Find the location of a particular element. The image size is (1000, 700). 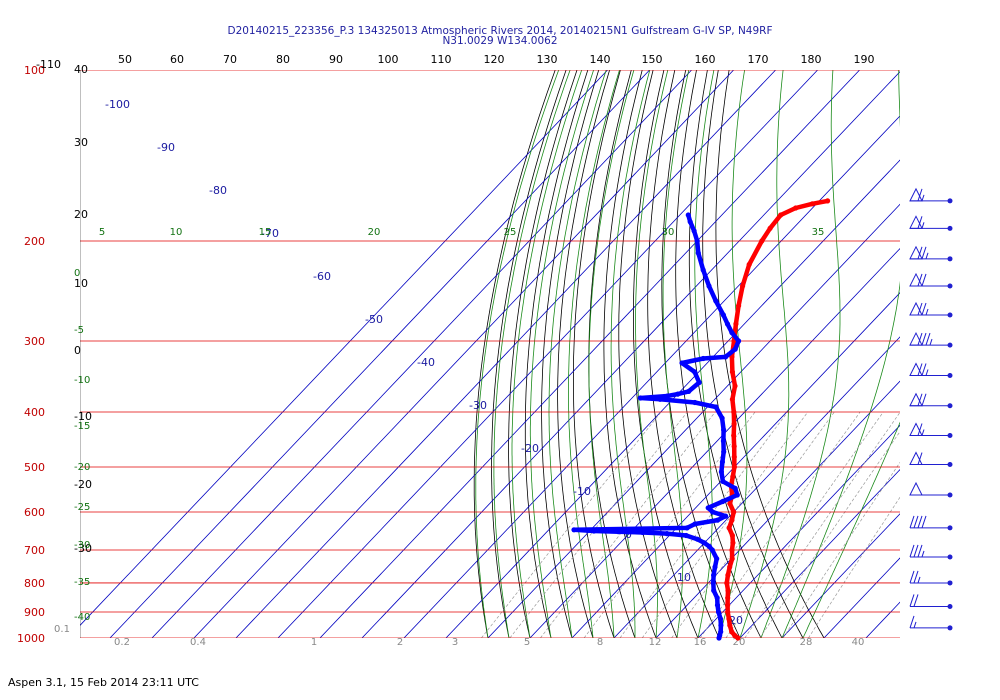

mixing-ratio-label: 3 is located at coordinates (455, 642).